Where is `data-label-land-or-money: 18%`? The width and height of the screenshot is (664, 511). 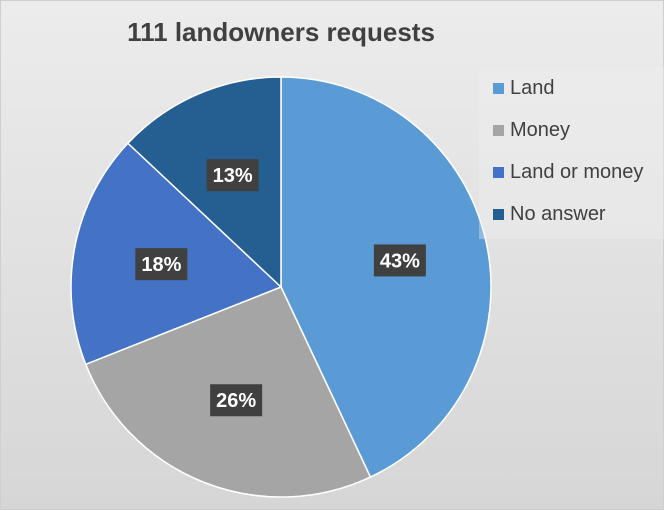
data-label-land-or-money: 18% is located at coordinates (161, 264).